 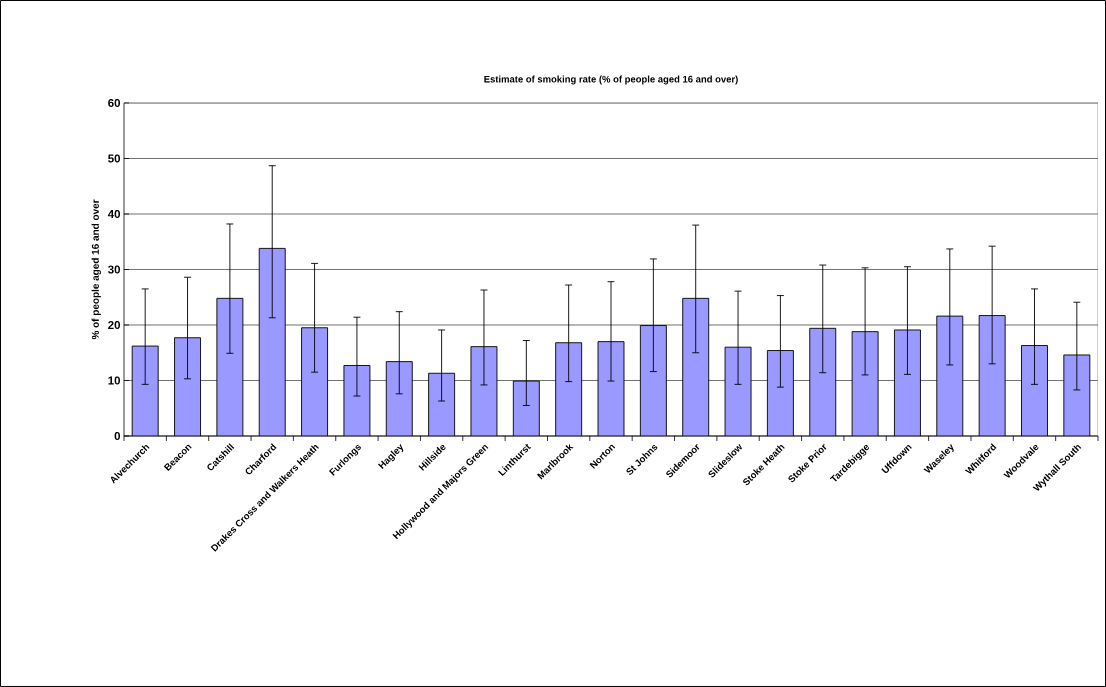 I want to click on y-tick-label: 60, so click(x=114, y=103).